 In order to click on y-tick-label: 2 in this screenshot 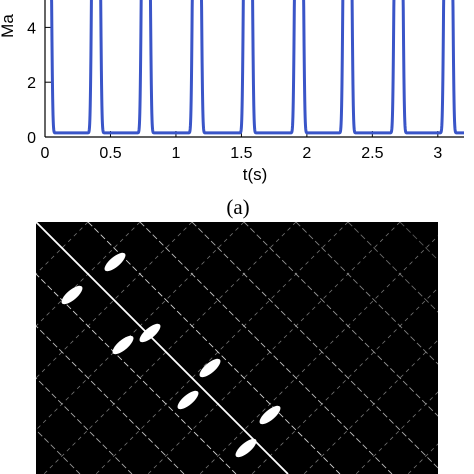, I will do `click(31, 83)`.